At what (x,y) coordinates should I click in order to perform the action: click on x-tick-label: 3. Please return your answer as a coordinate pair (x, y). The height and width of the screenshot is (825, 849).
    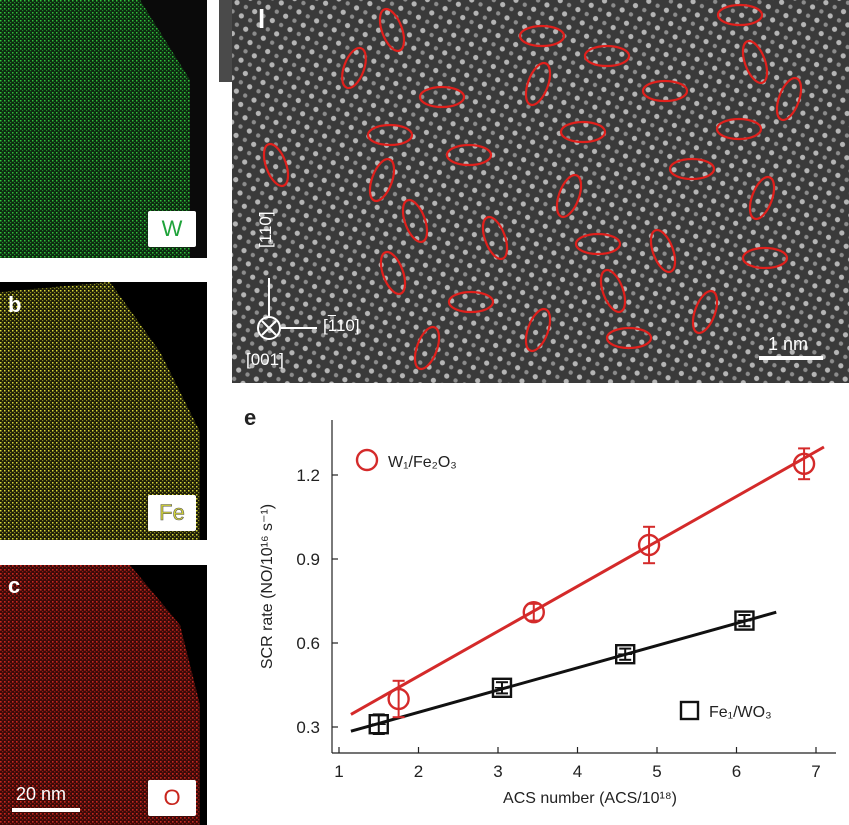
    Looking at the image, I should click on (497, 771).